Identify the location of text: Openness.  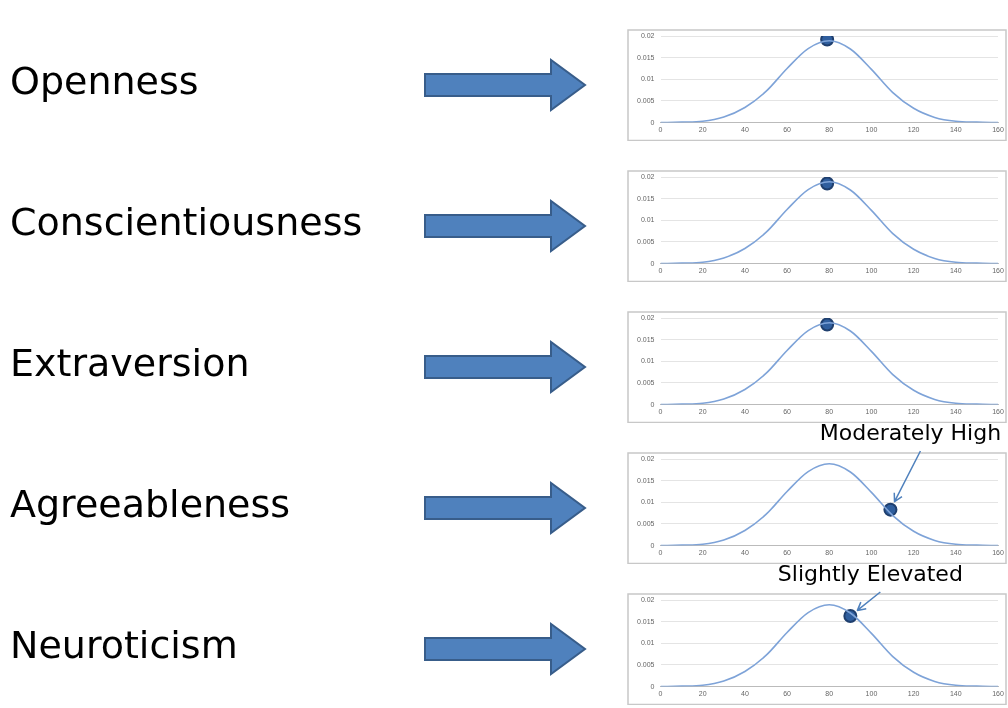
(104, 80).